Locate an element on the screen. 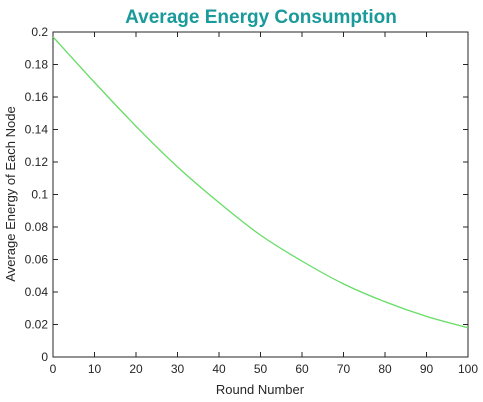  x-tick-label: 90 is located at coordinates (427, 369).